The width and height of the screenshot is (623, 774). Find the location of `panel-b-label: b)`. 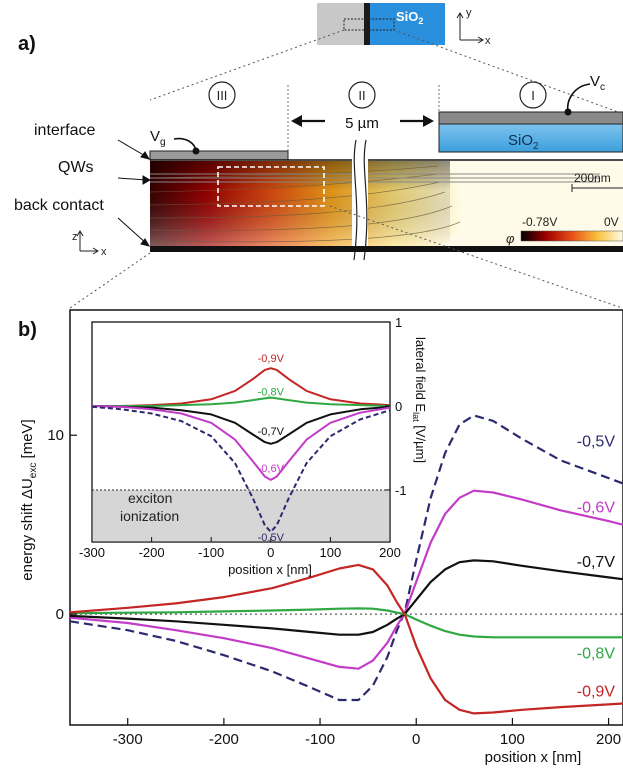

panel-b-label: b) is located at coordinates (27, 330).